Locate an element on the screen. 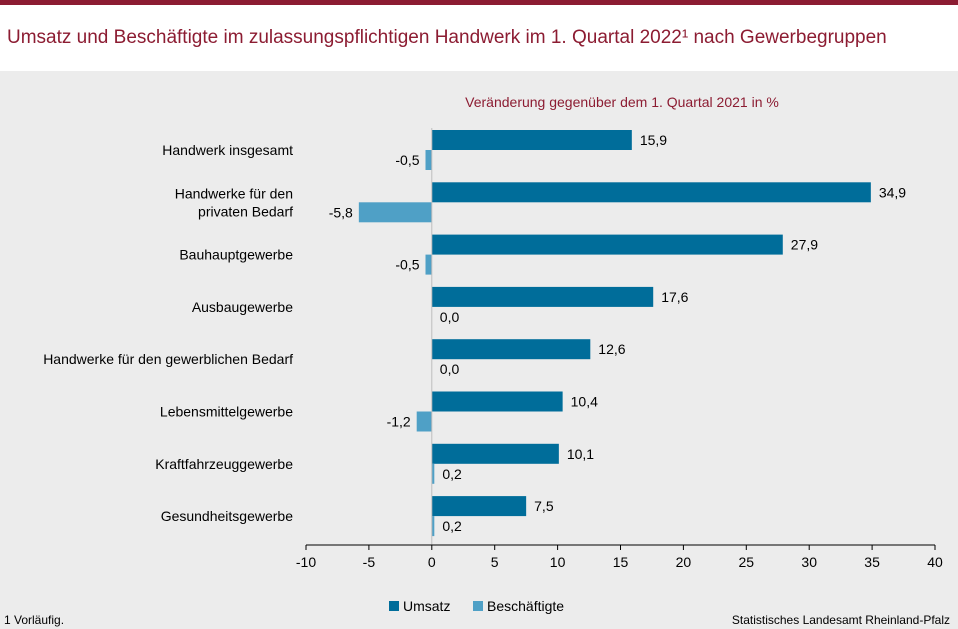 This screenshot has width=958, height=629. data-label: 12,6 is located at coordinates (611, 349).